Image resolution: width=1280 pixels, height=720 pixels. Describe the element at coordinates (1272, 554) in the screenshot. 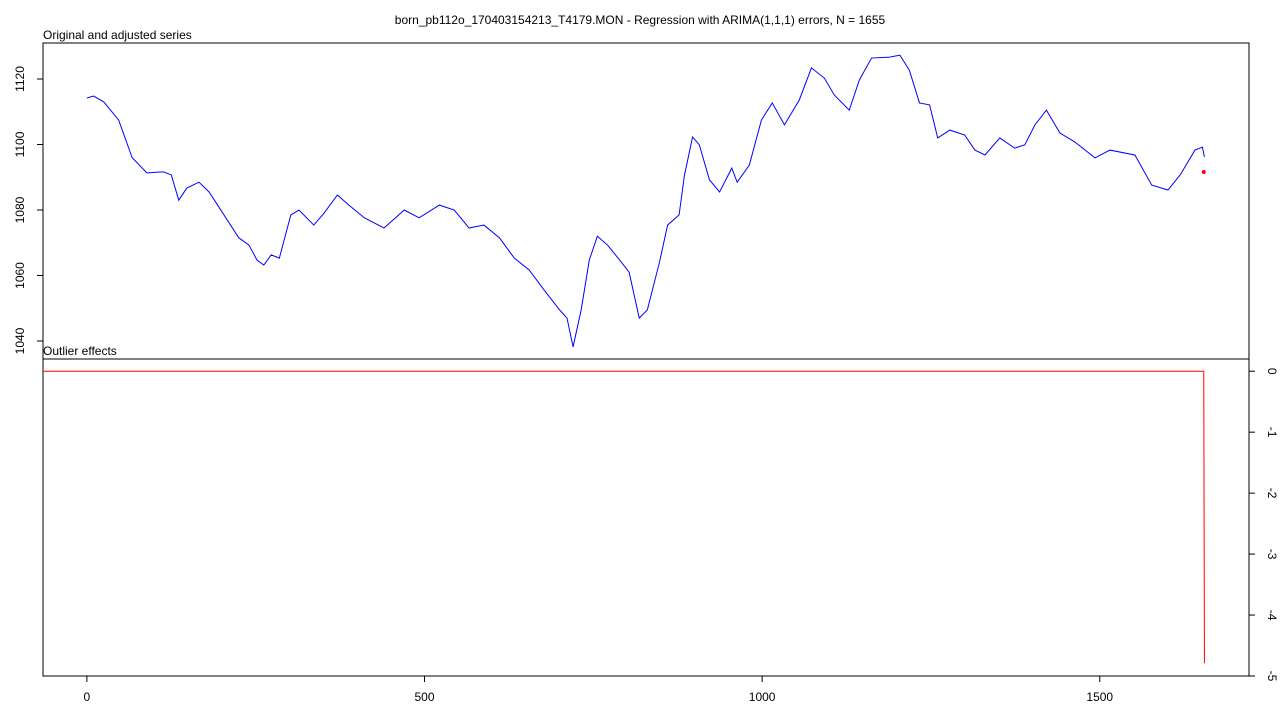

I see `y-tick-label: -3` at that location.